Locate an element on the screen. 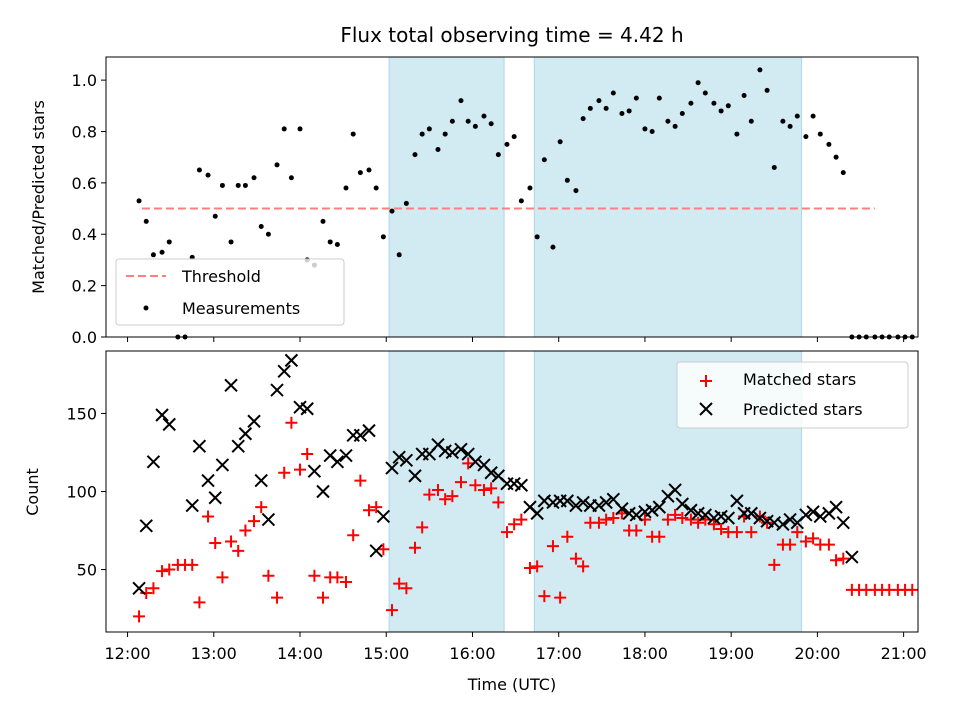  x-tick-label-2: 14:00 is located at coordinates (300, 653).